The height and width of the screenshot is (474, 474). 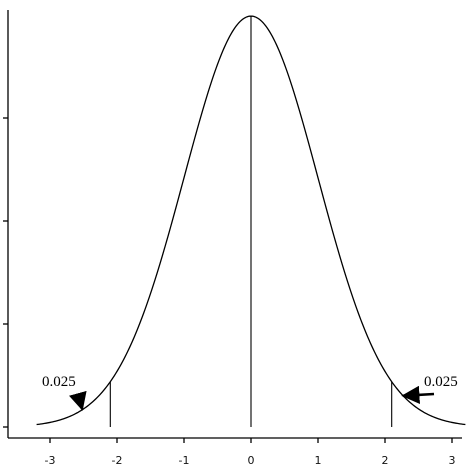 I want to click on x-tick-label: 0, so click(x=251, y=460).